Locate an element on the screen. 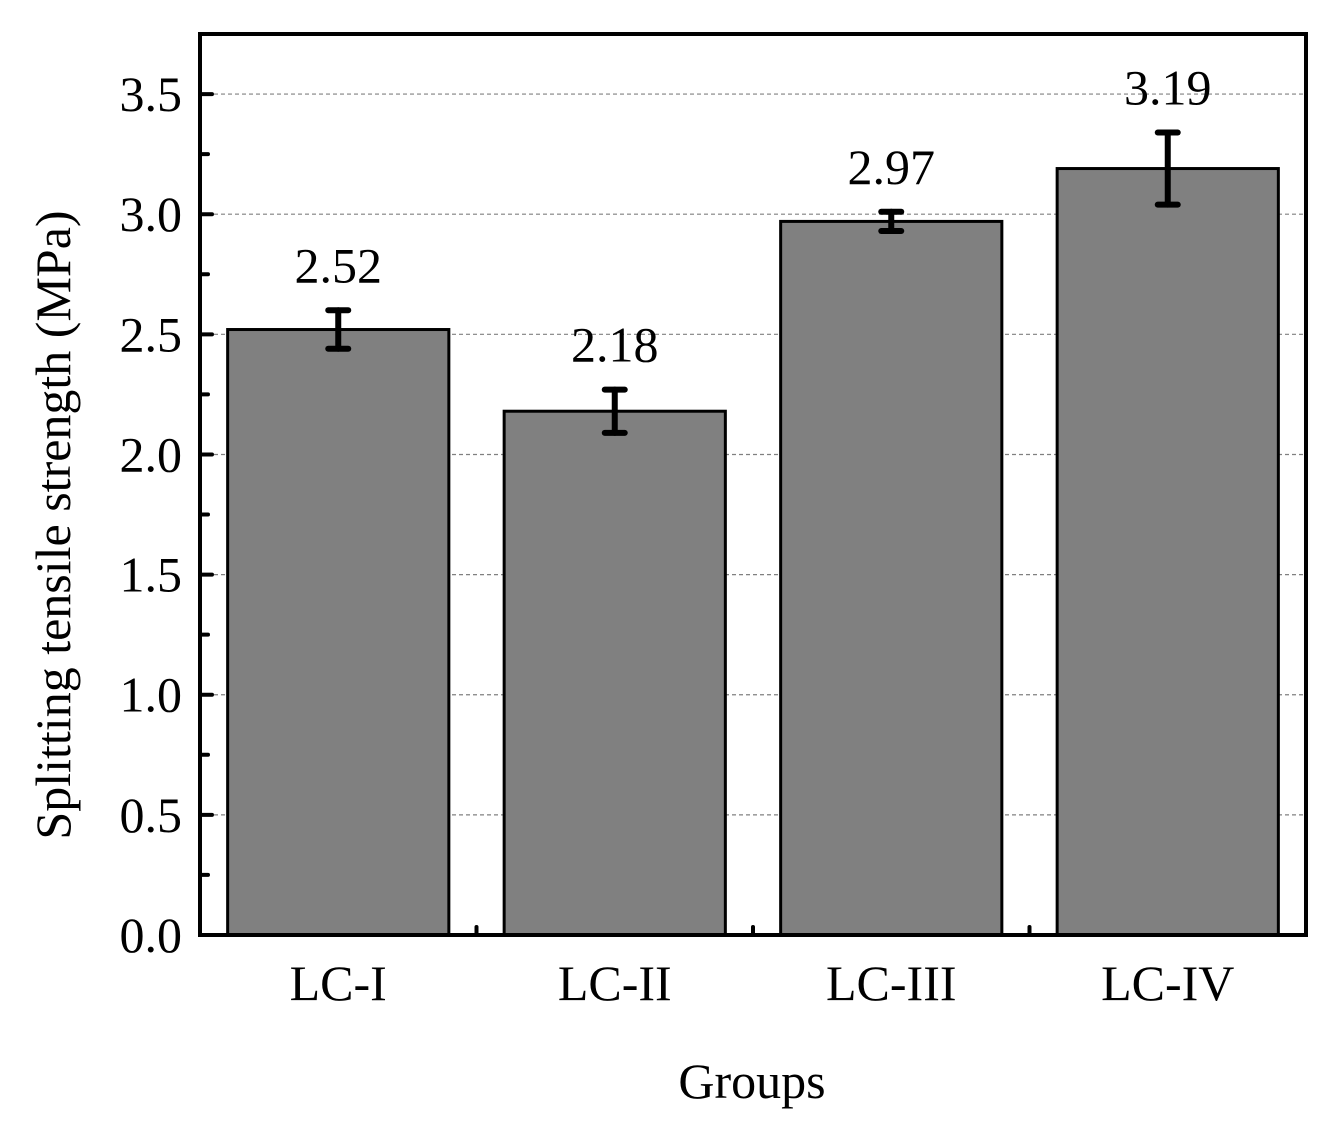 The image size is (1336, 1136). x-tick-label: LC-II is located at coordinates (615, 983).